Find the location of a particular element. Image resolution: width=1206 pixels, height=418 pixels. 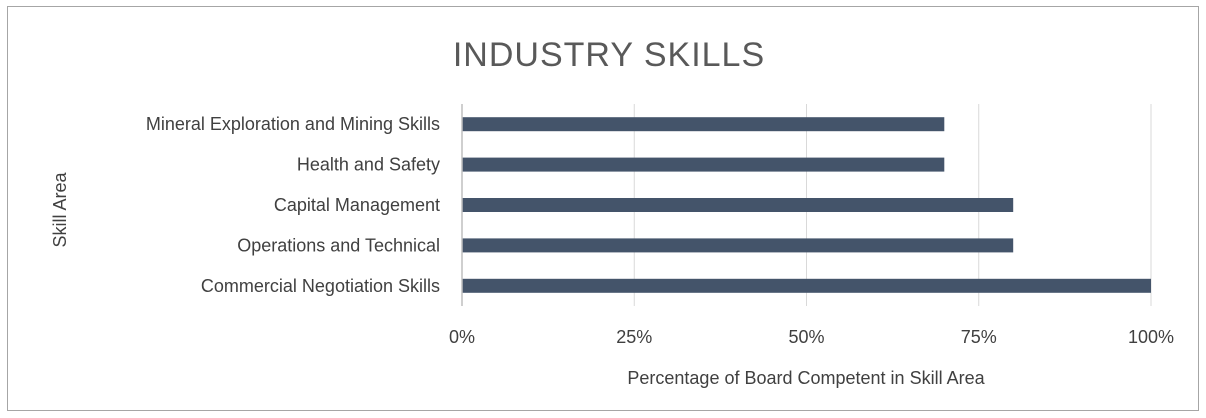

x-tick-label-0: 0% is located at coordinates (462, 337).